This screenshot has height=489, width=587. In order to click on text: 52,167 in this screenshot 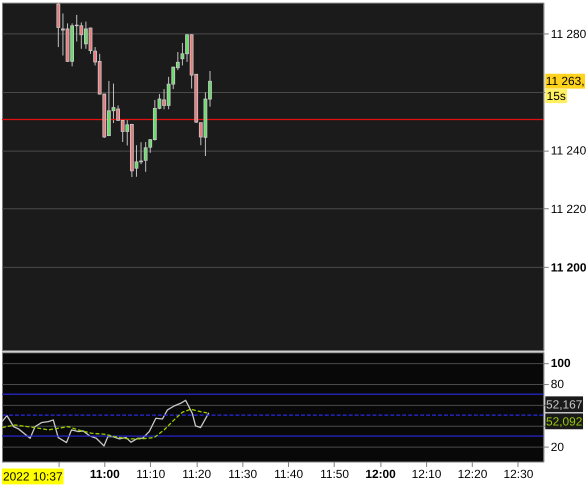, I will do `click(564, 404)`.